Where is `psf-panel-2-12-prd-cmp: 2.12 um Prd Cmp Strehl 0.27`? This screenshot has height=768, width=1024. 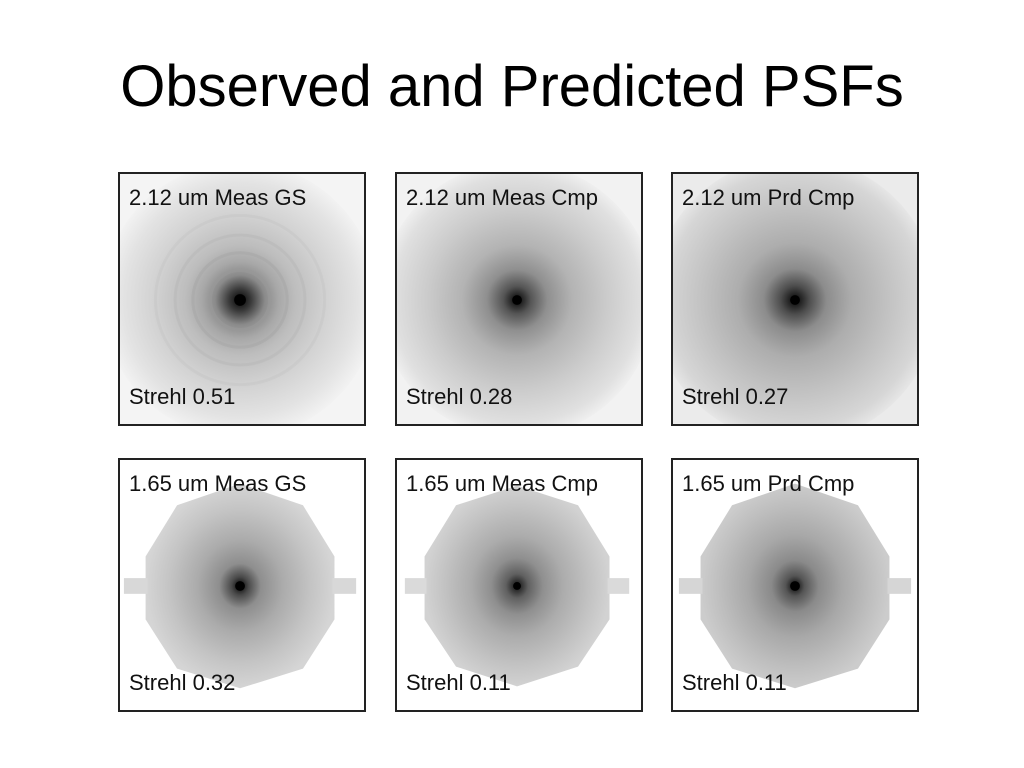 psf-panel-2-12-prd-cmp: 2.12 um Prd Cmp Strehl 0.27 is located at coordinates (795, 299).